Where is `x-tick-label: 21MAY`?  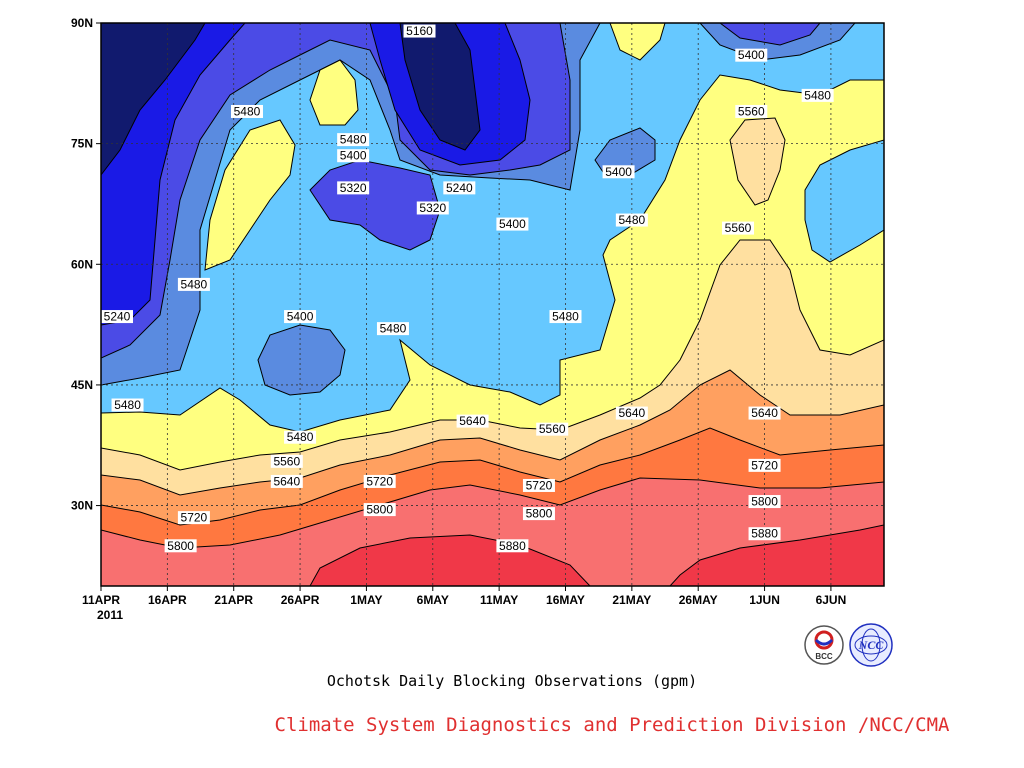
x-tick-label: 21MAY is located at coordinates (631, 600).